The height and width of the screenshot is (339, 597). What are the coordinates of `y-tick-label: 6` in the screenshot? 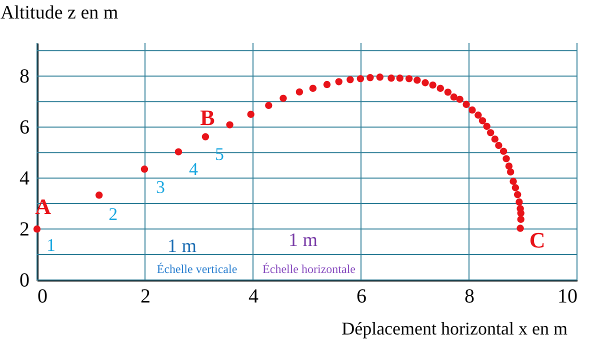 It's located at (25, 127).